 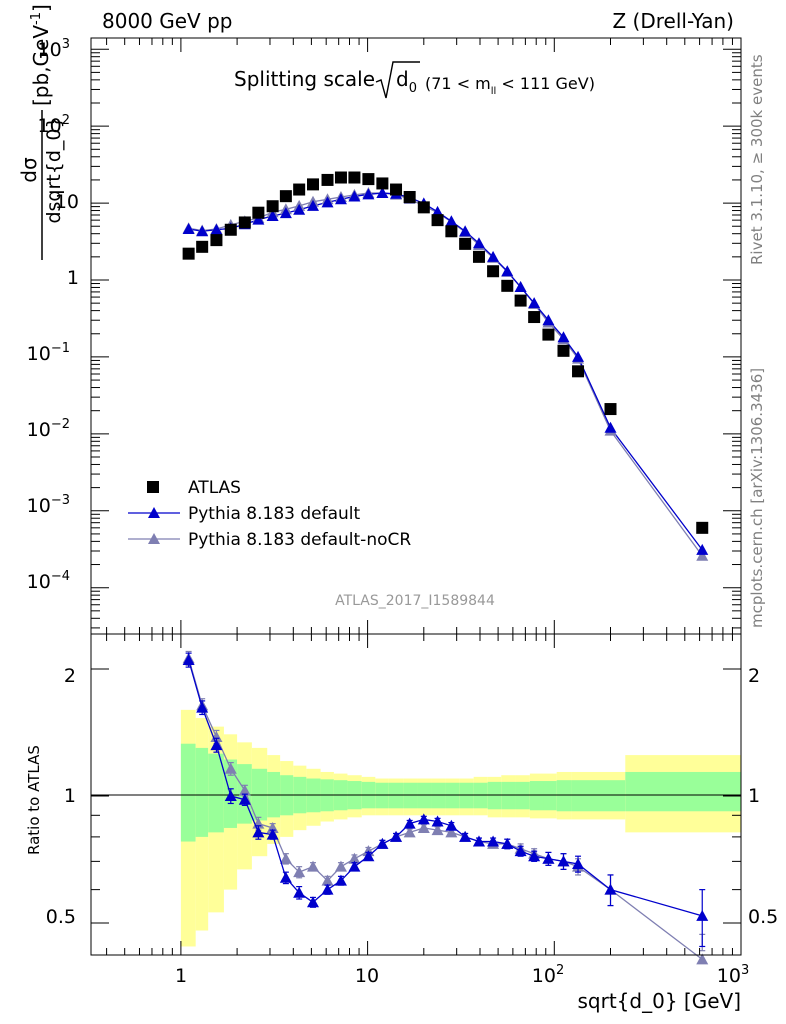 I want to click on x-axis-label: sqrt{d_0} [GeV], so click(x=660, y=1001).